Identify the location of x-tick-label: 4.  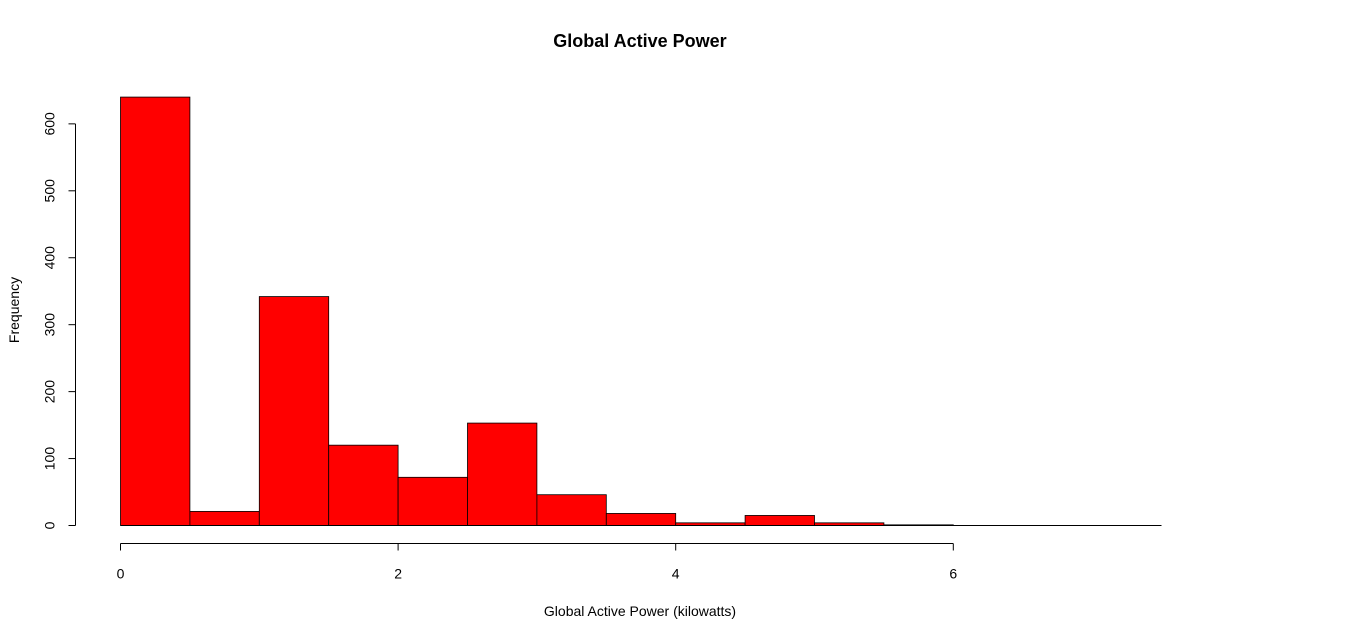
(676, 574).